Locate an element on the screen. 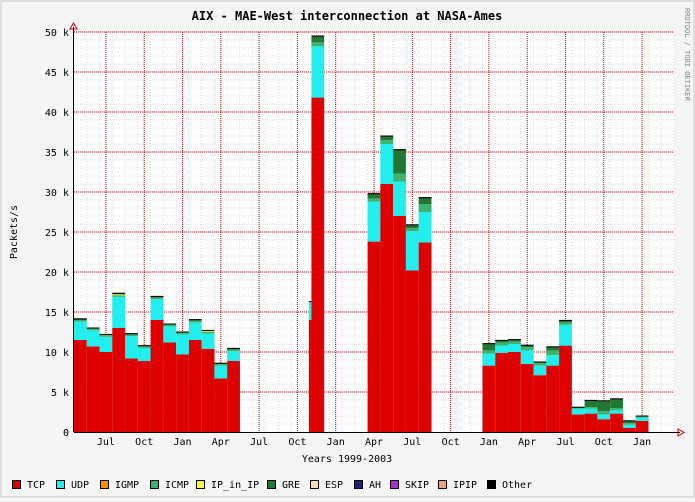 The width and height of the screenshot is (695, 502). legend-item-igmp: IGMP is located at coordinates (119, 485).